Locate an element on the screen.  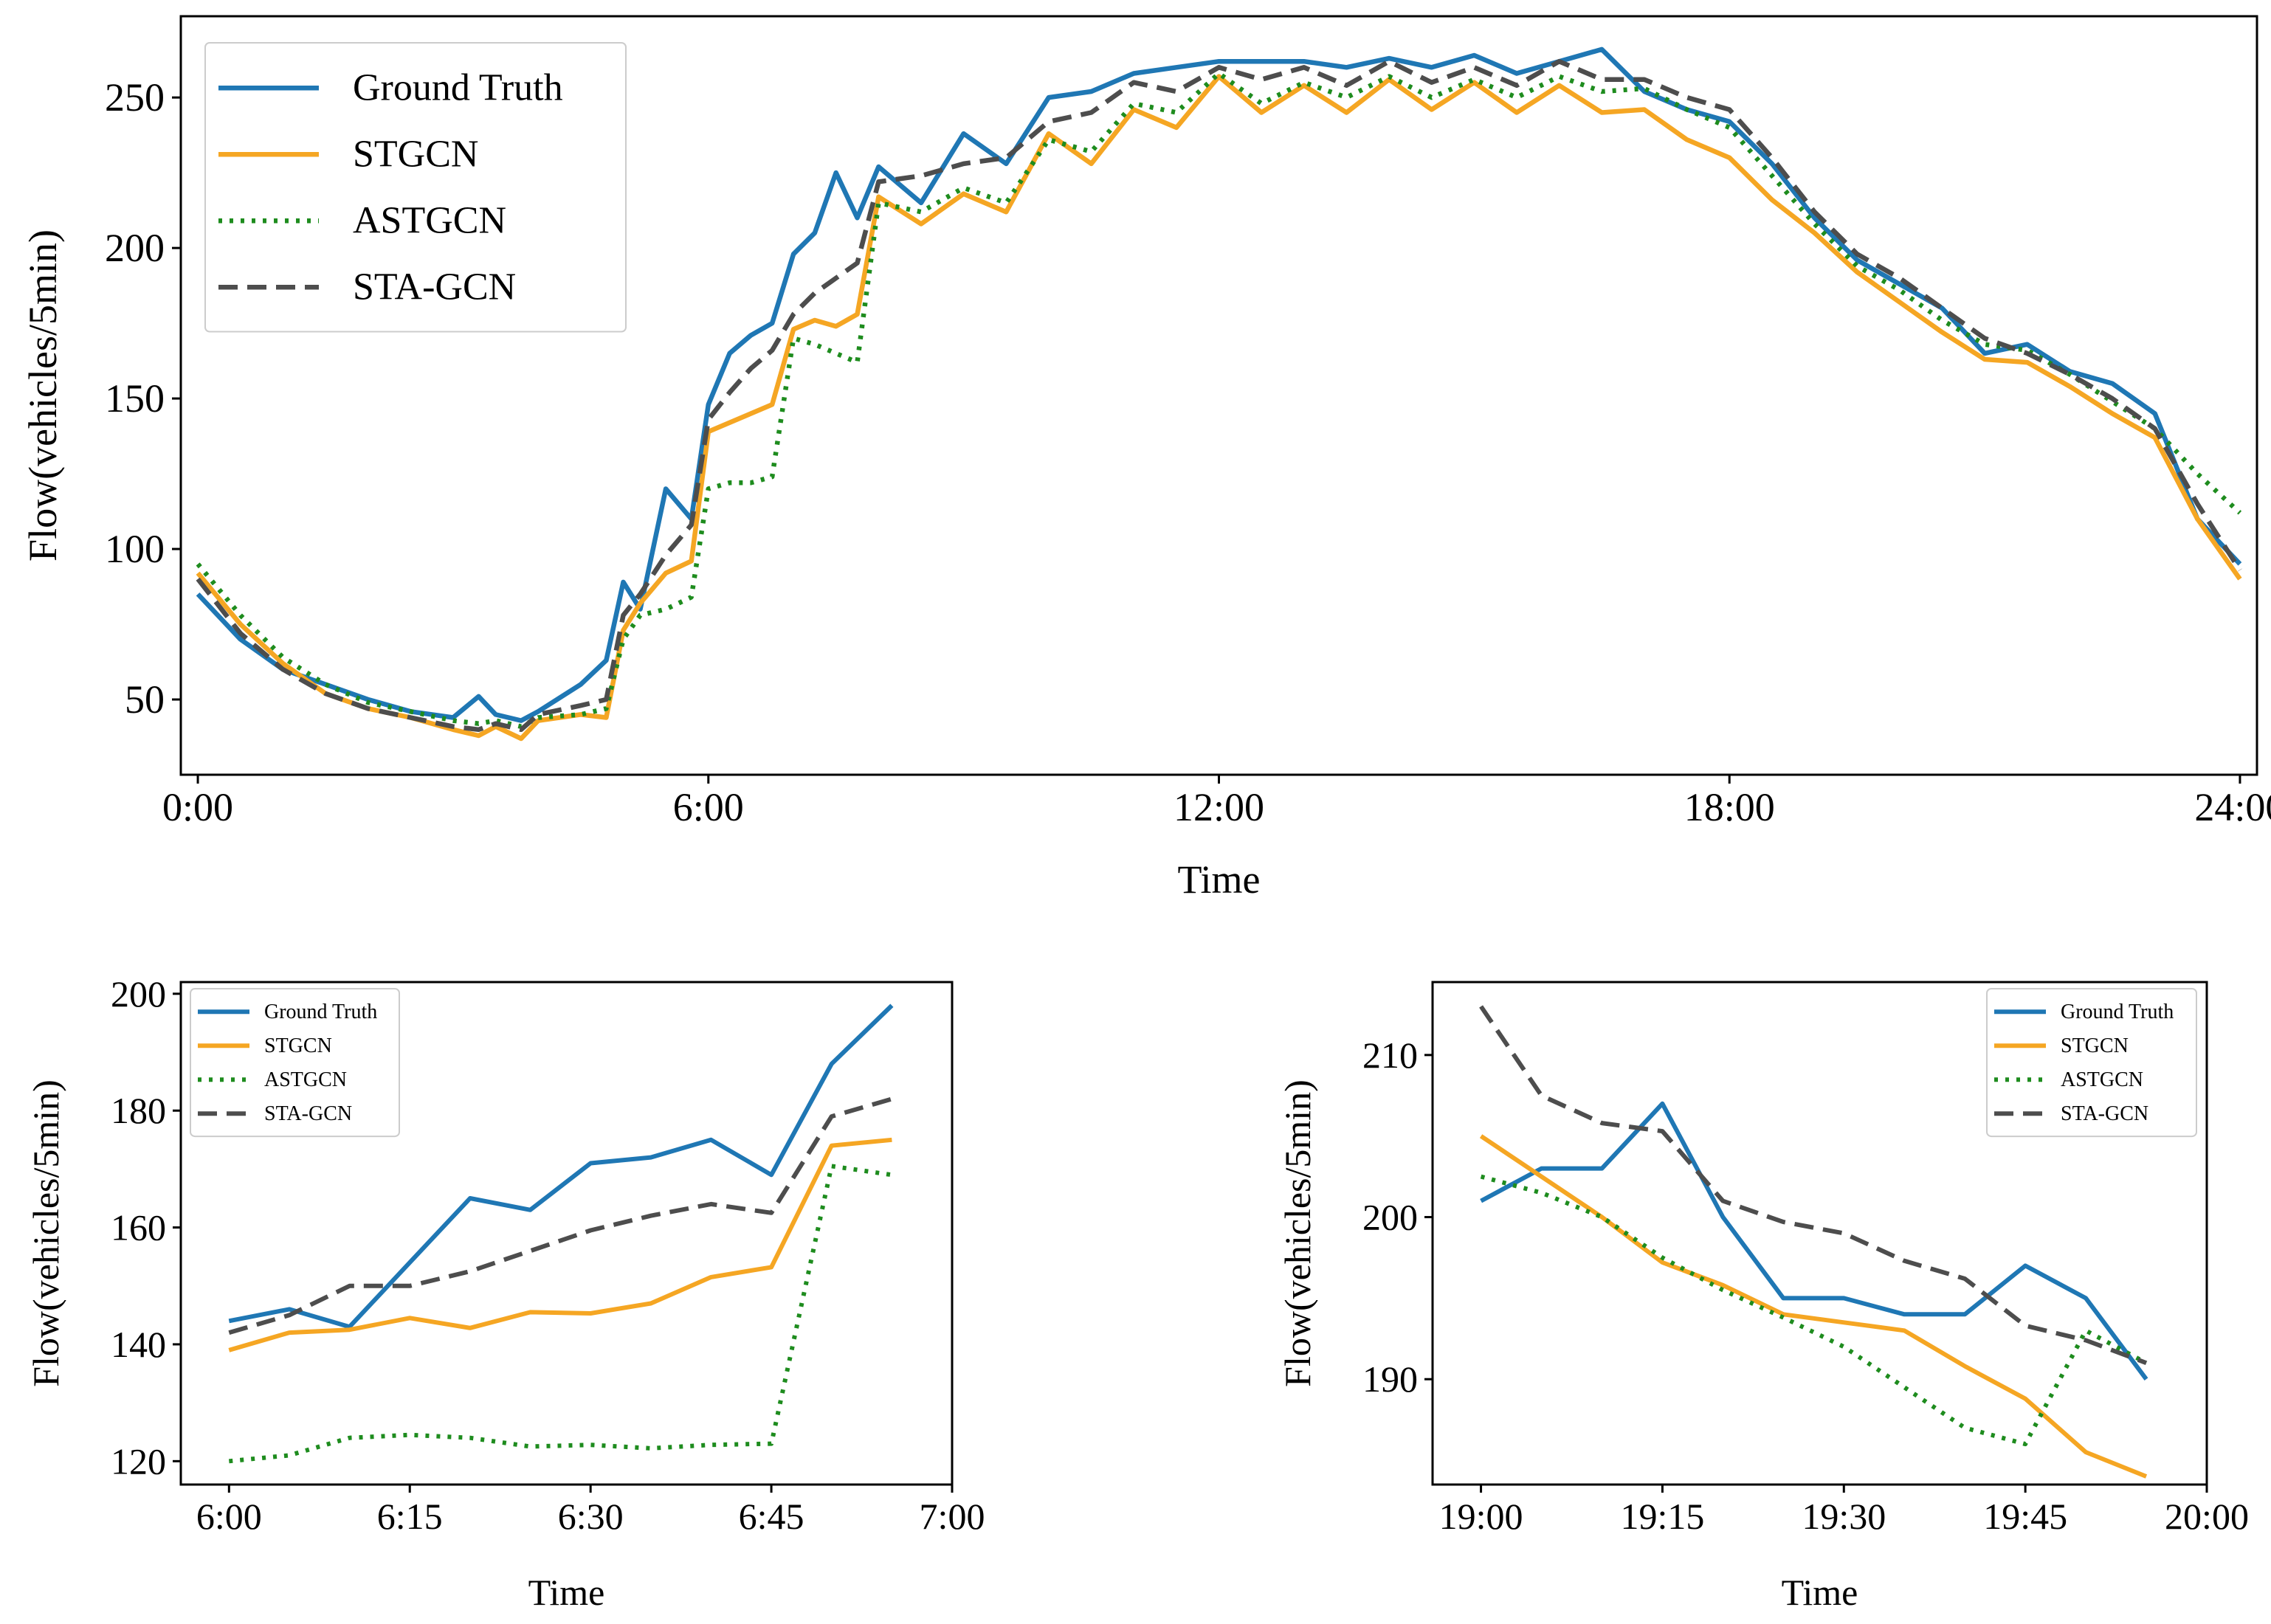
y-tick-label: 250 is located at coordinates (135, 97).